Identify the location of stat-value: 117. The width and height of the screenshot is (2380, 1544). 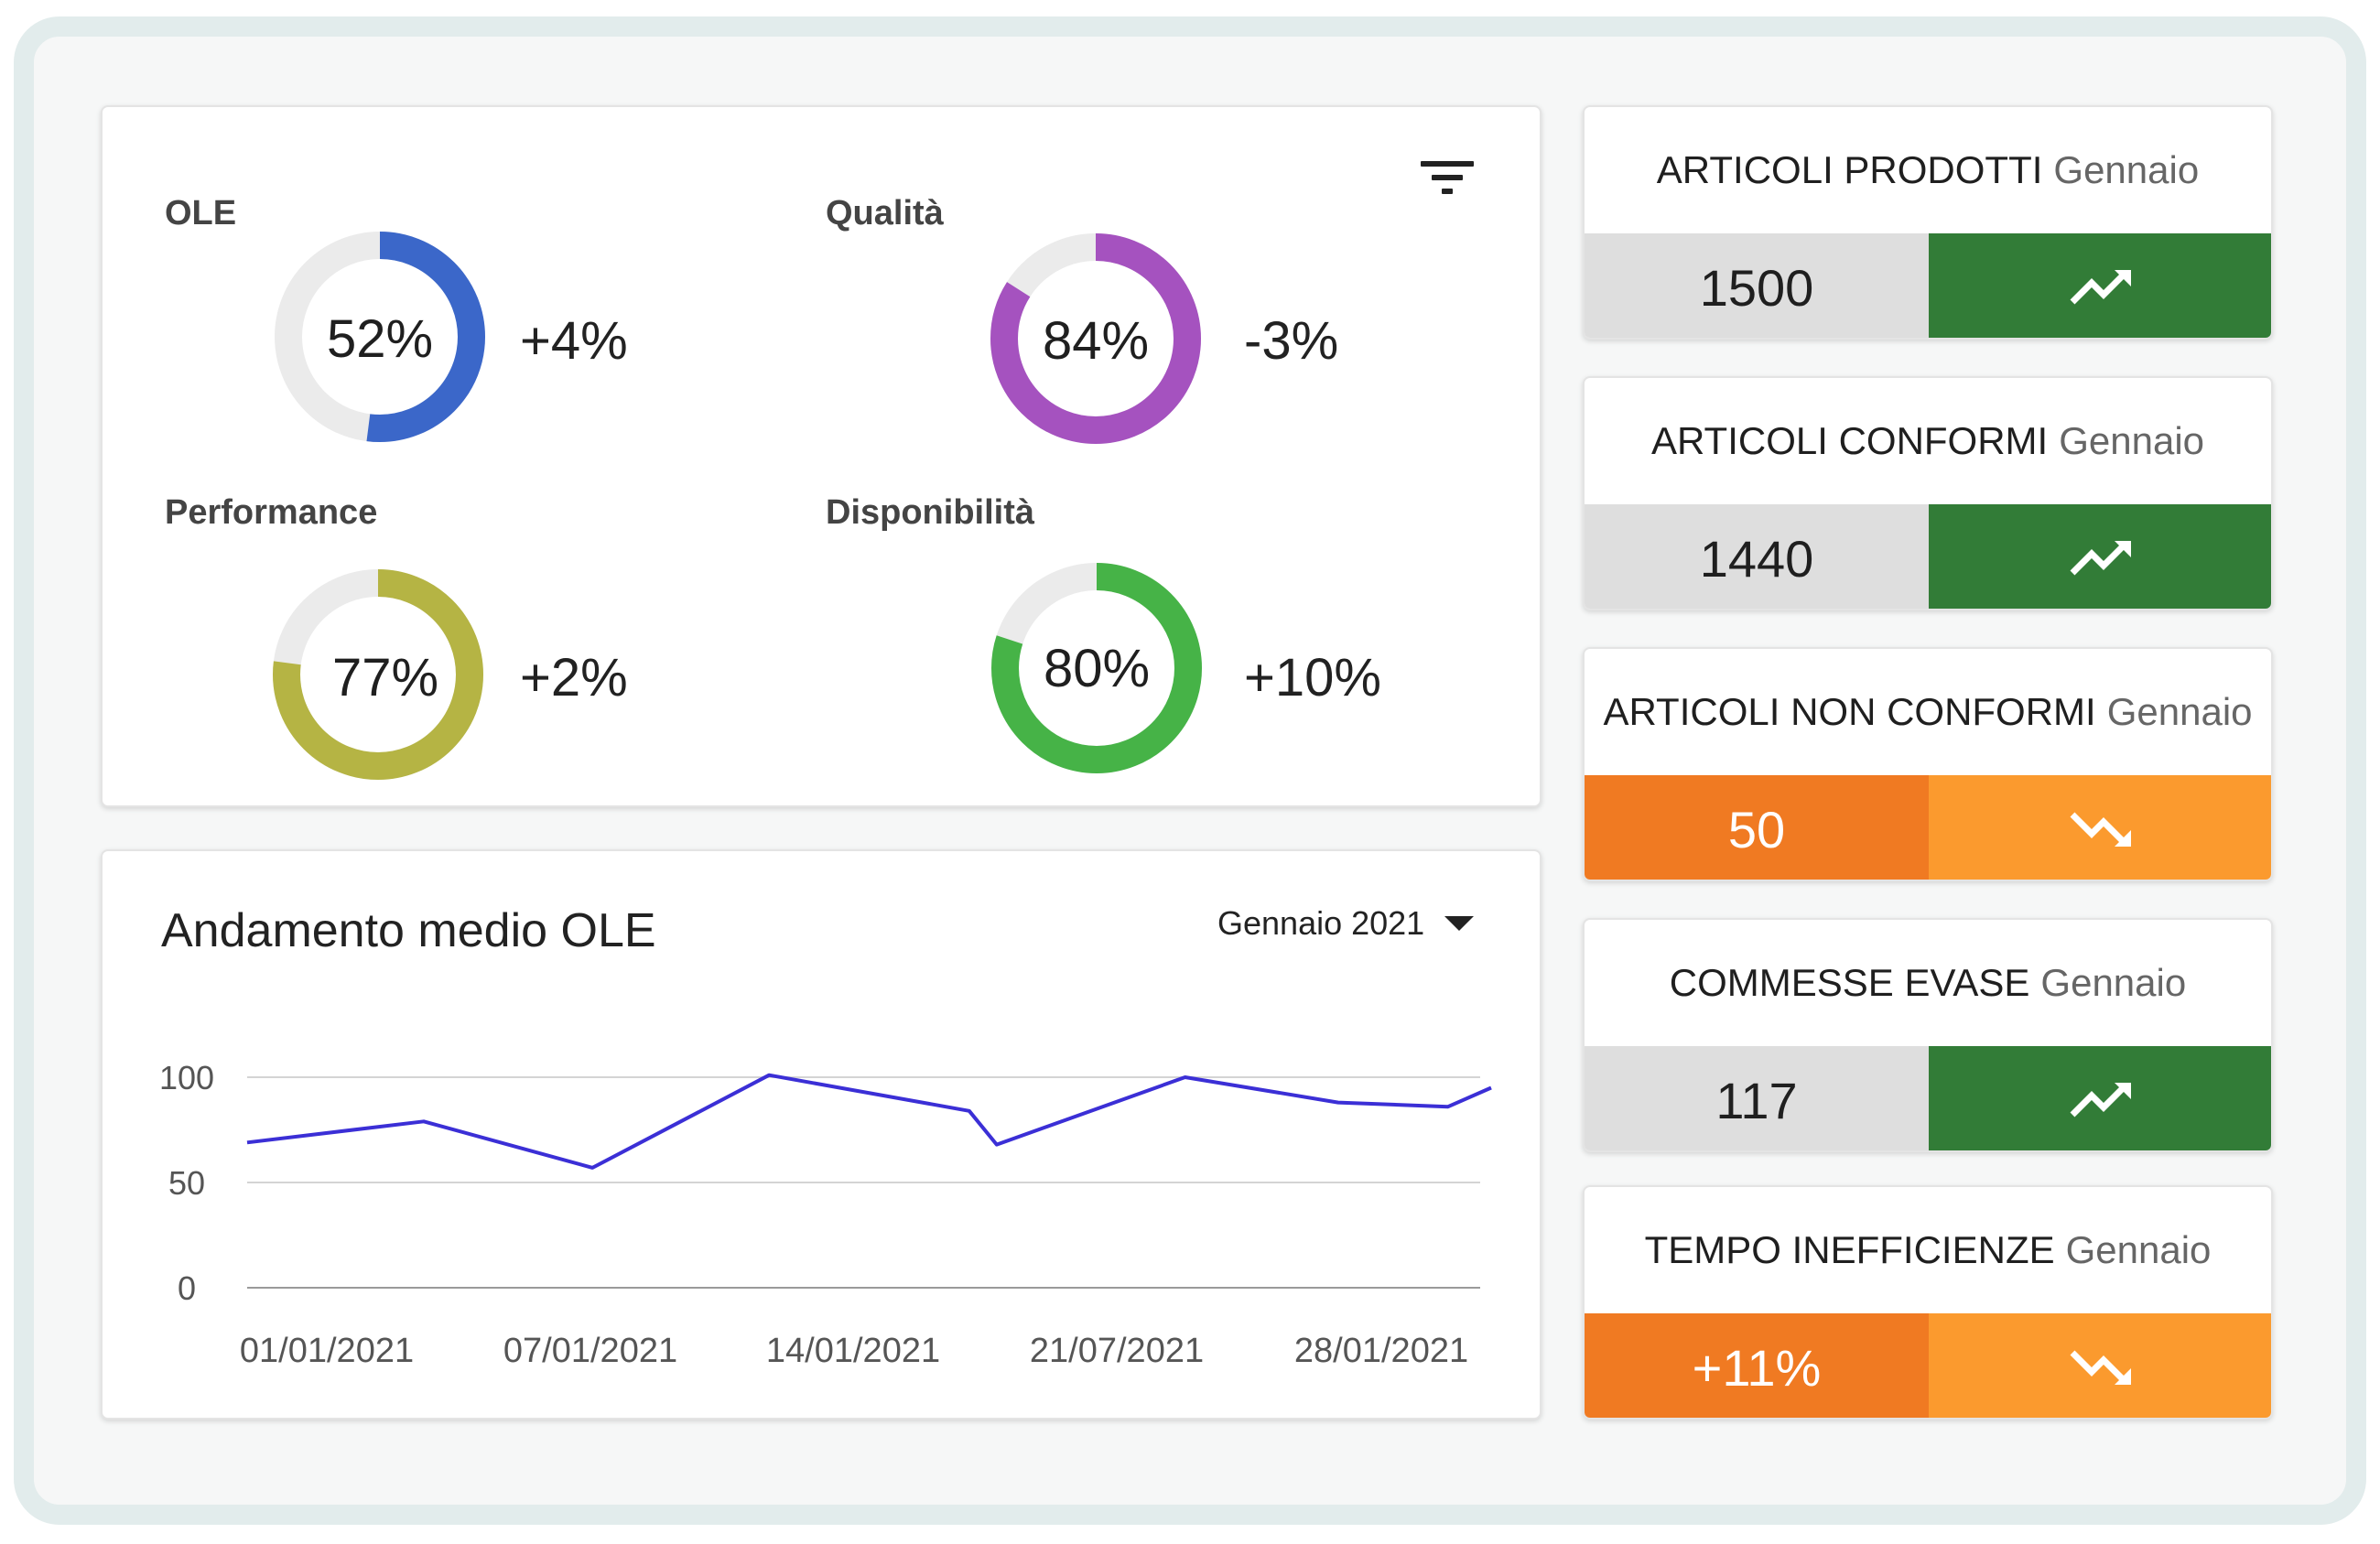
(1757, 1098).